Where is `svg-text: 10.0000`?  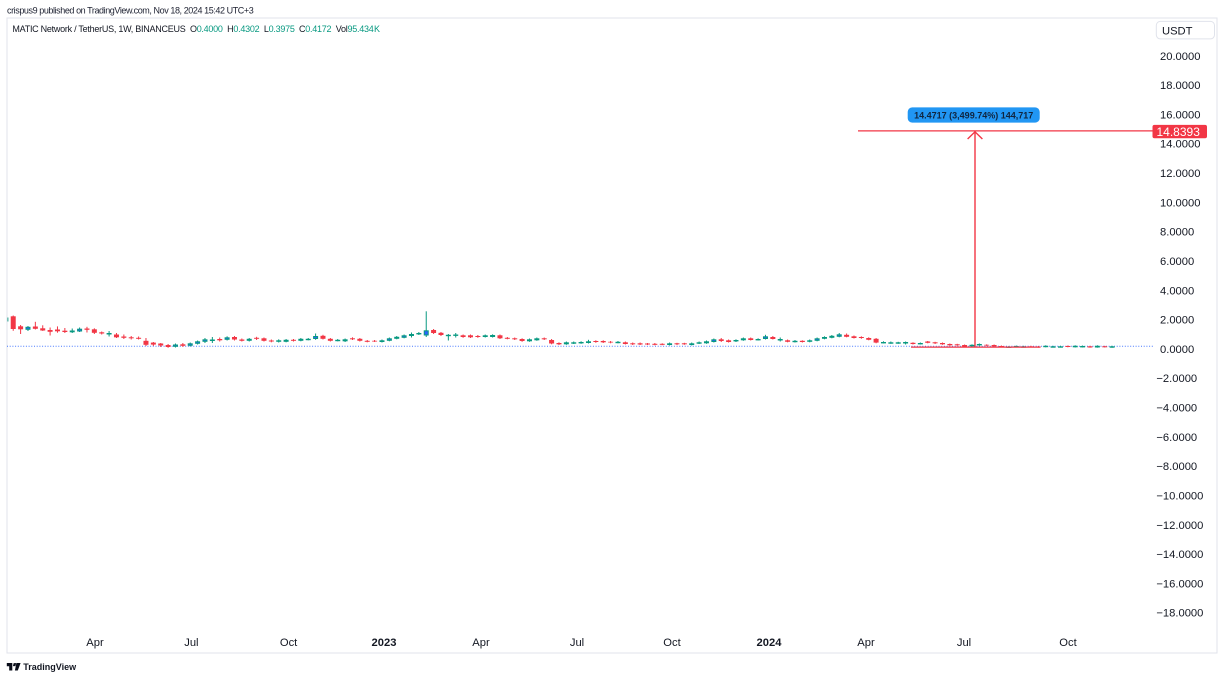 svg-text: 10.0000 is located at coordinates (1180, 203).